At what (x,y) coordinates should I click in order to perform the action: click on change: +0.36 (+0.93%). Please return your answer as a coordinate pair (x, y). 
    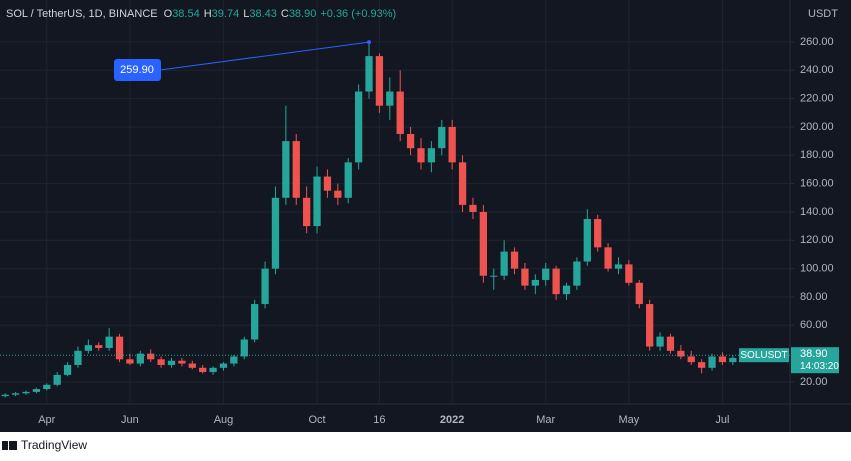
    Looking at the image, I should click on (358, 14).